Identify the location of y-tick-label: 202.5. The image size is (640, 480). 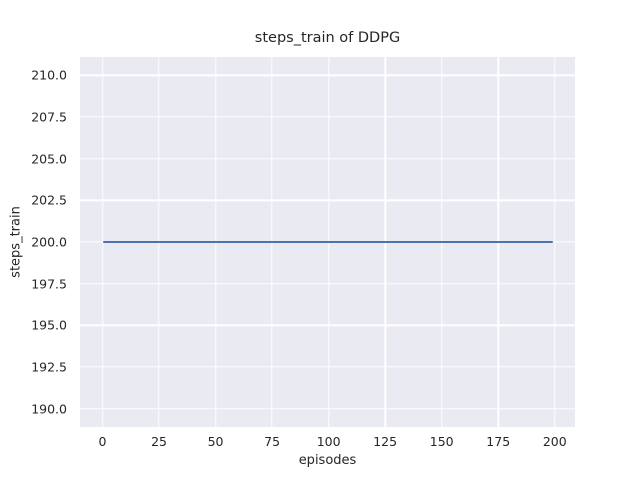
(49, 200).